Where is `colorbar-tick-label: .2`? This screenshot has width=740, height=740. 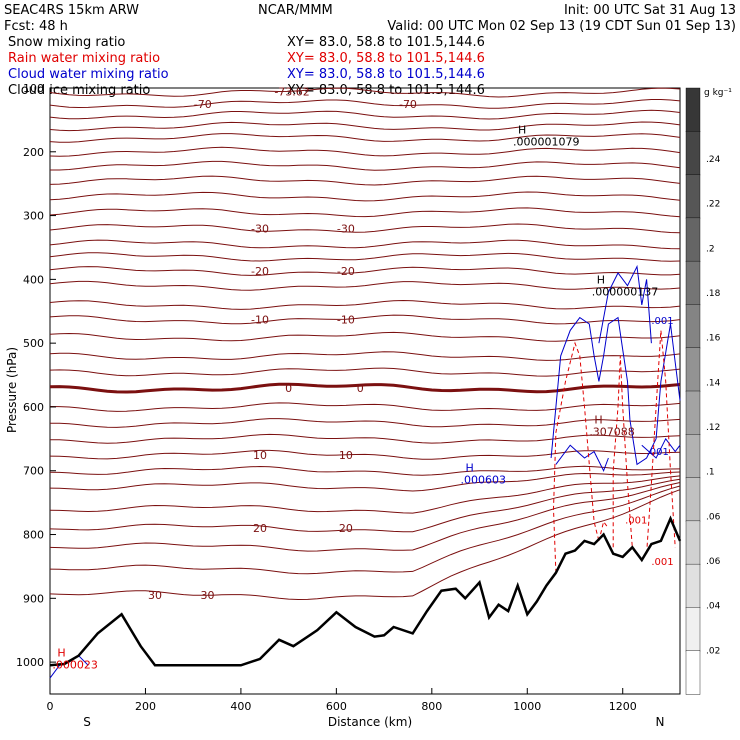 colorbar-tick-label: .2 is located at coordinates (710, 249).